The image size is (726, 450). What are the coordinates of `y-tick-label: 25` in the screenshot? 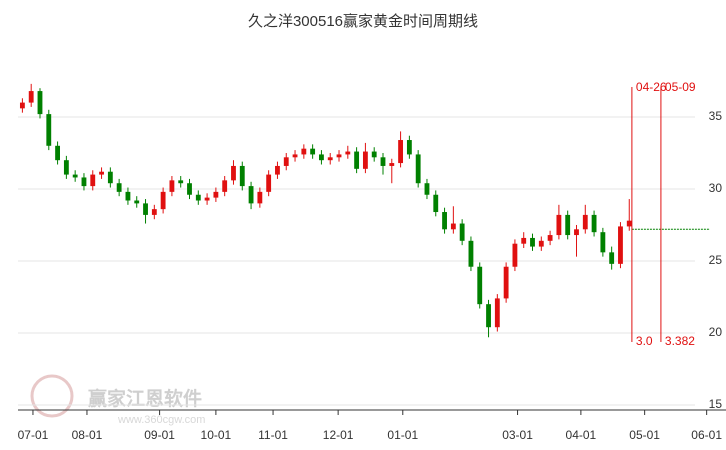 It's located at (716, 260).